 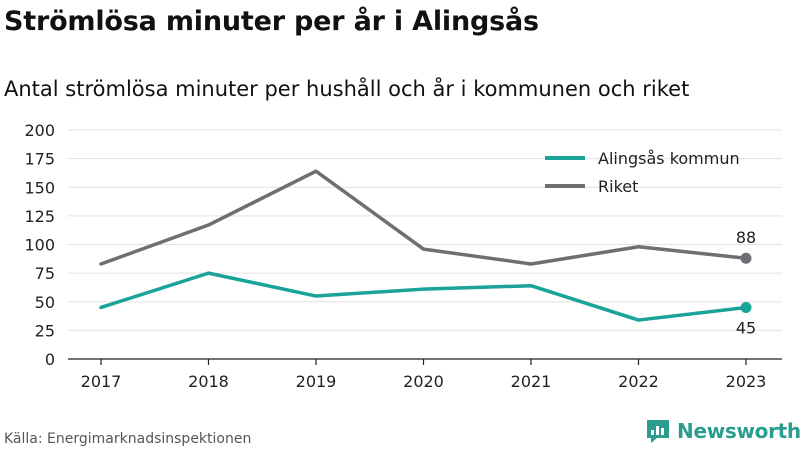 What do you see at coordinates (39, 216) in the screenshot?
I see `y-tick-label: 125` at bounding box center [39, 216].